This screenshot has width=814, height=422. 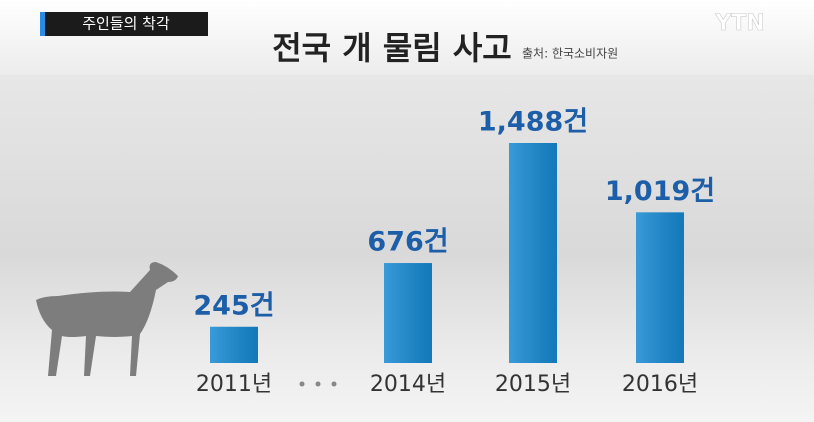 I want to click on x-tick-label: 2016년, so click(x=660, y=384).